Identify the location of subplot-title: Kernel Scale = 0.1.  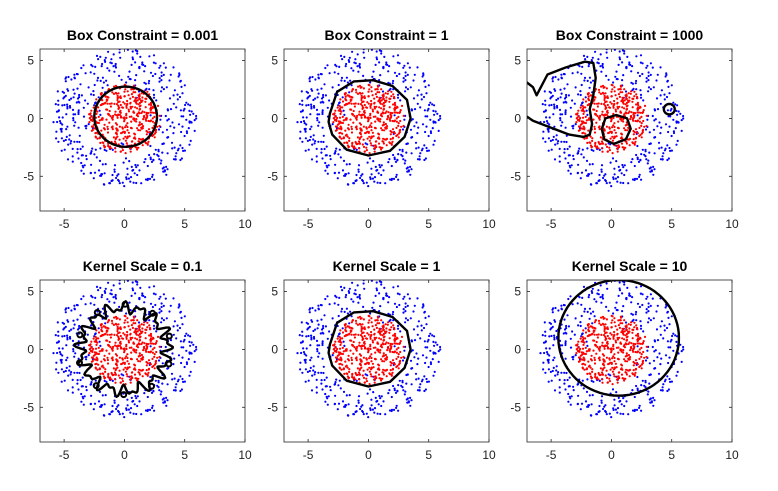
(143, 266).